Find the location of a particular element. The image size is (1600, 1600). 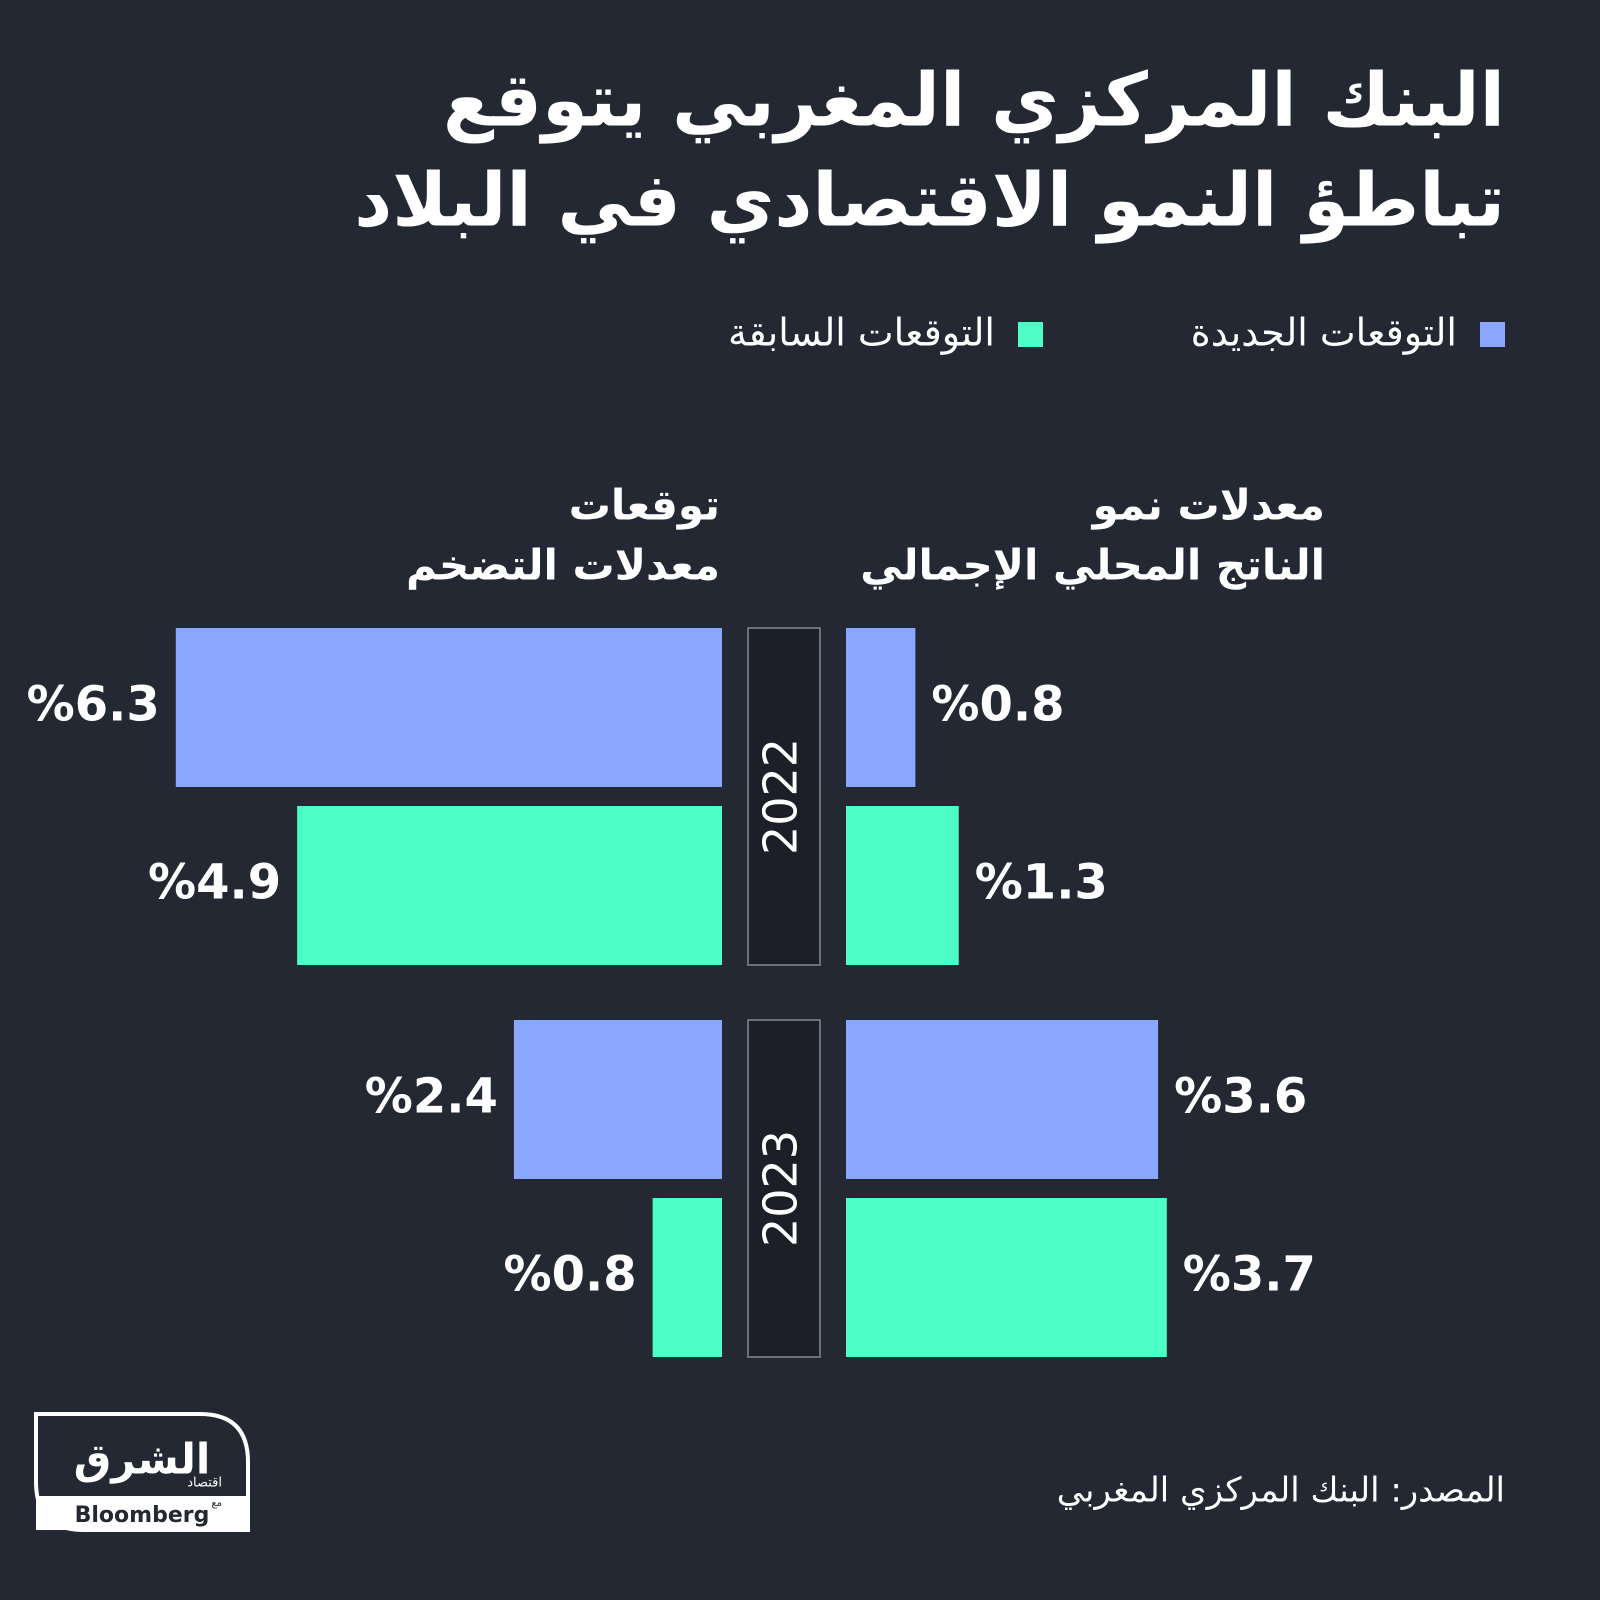

logo is located at coordinates (142, 1472).